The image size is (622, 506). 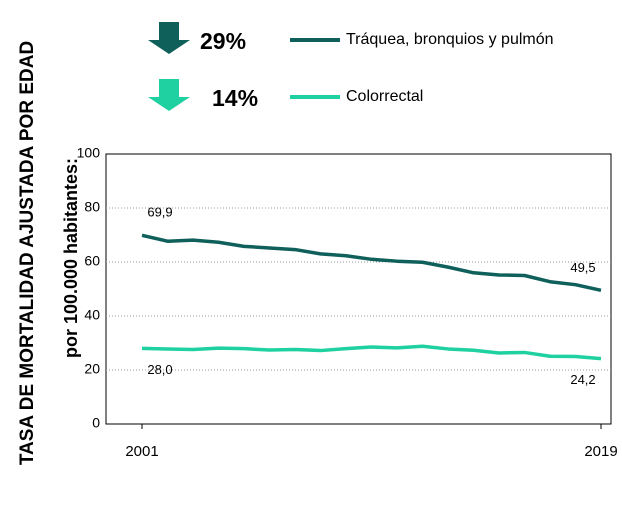 I want to click on data-label: 28,0, so click(x=159, y=369).